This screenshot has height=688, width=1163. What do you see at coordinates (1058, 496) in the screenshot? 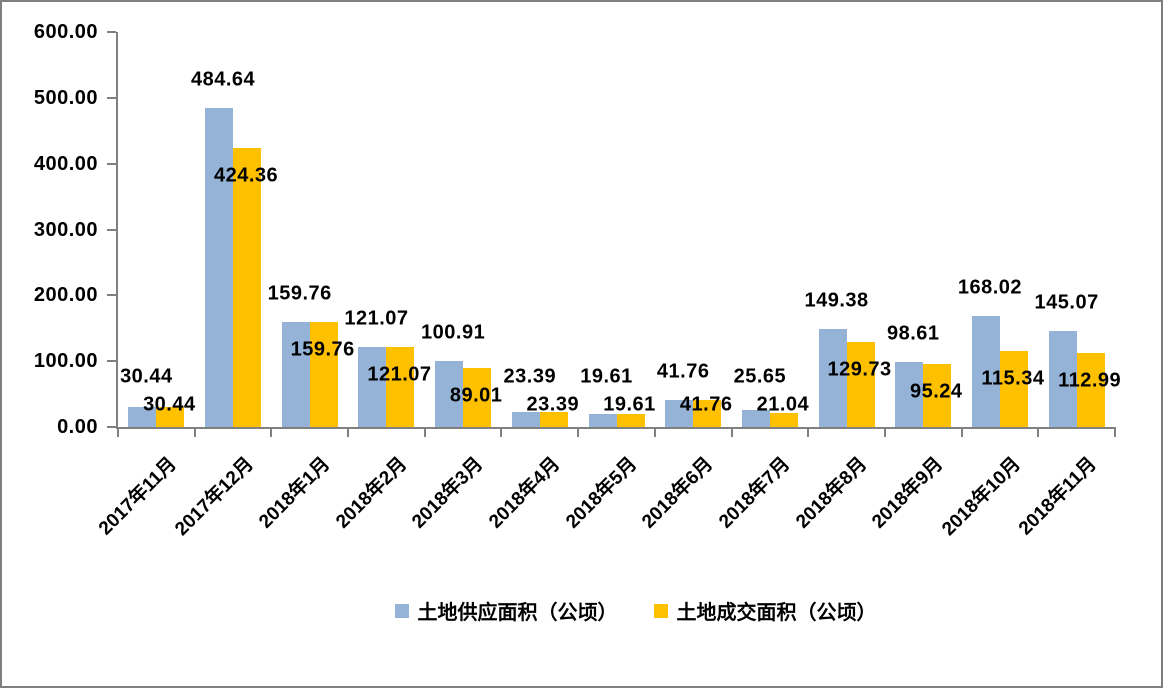
I see `x-axis-category-label: 2018年11月` at bounding box center [1058, 496].